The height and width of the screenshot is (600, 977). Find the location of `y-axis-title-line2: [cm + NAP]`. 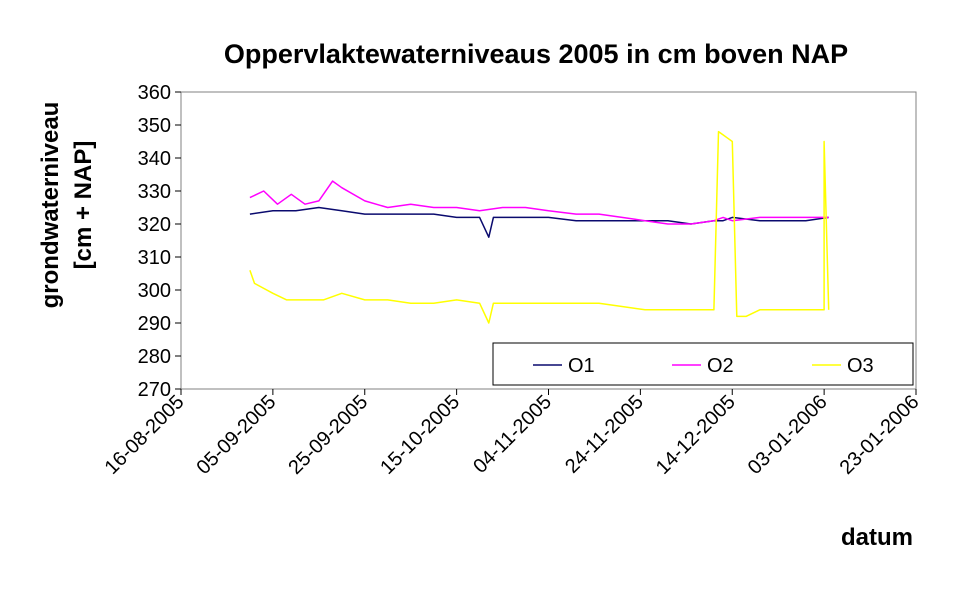

y-axis-title-line2: [cm + NAP] is located at coordinates (83, 205).